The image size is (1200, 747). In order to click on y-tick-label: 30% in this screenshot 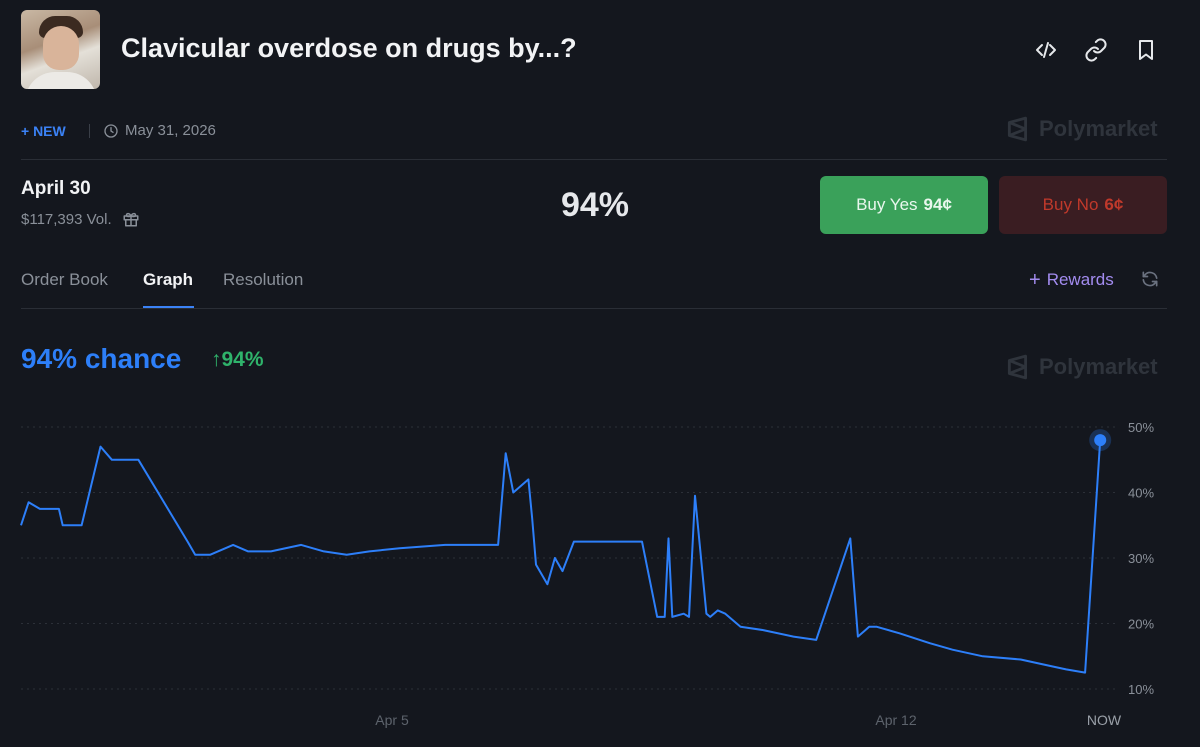, I will do `click(1141, 558)`.